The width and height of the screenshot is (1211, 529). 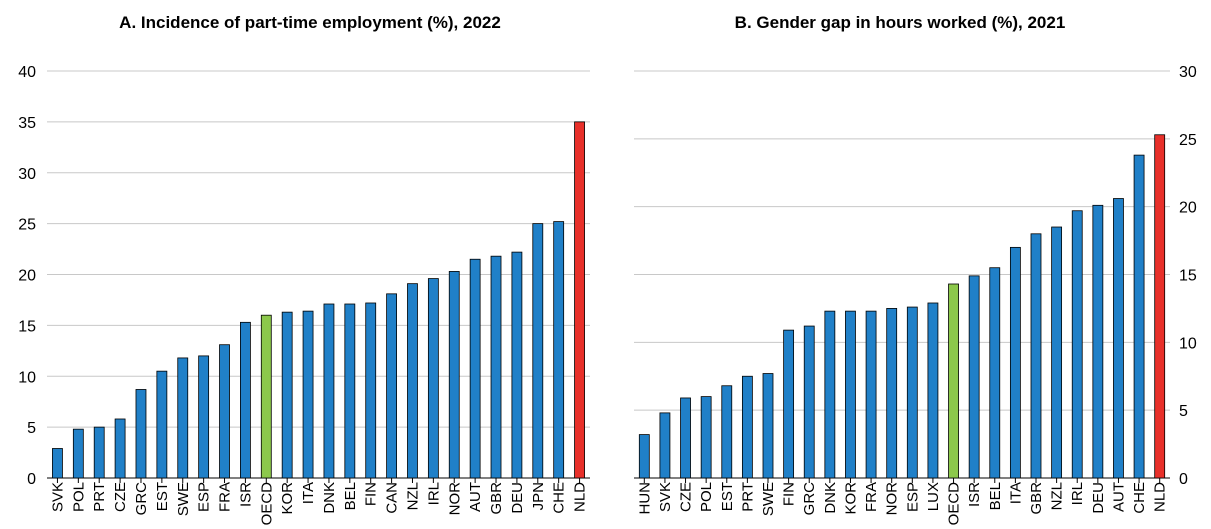 What do you see at coordinates (183, 418) in the screenshot?
I see `panel-a-bar-swe` at bounding box center [183, 418].